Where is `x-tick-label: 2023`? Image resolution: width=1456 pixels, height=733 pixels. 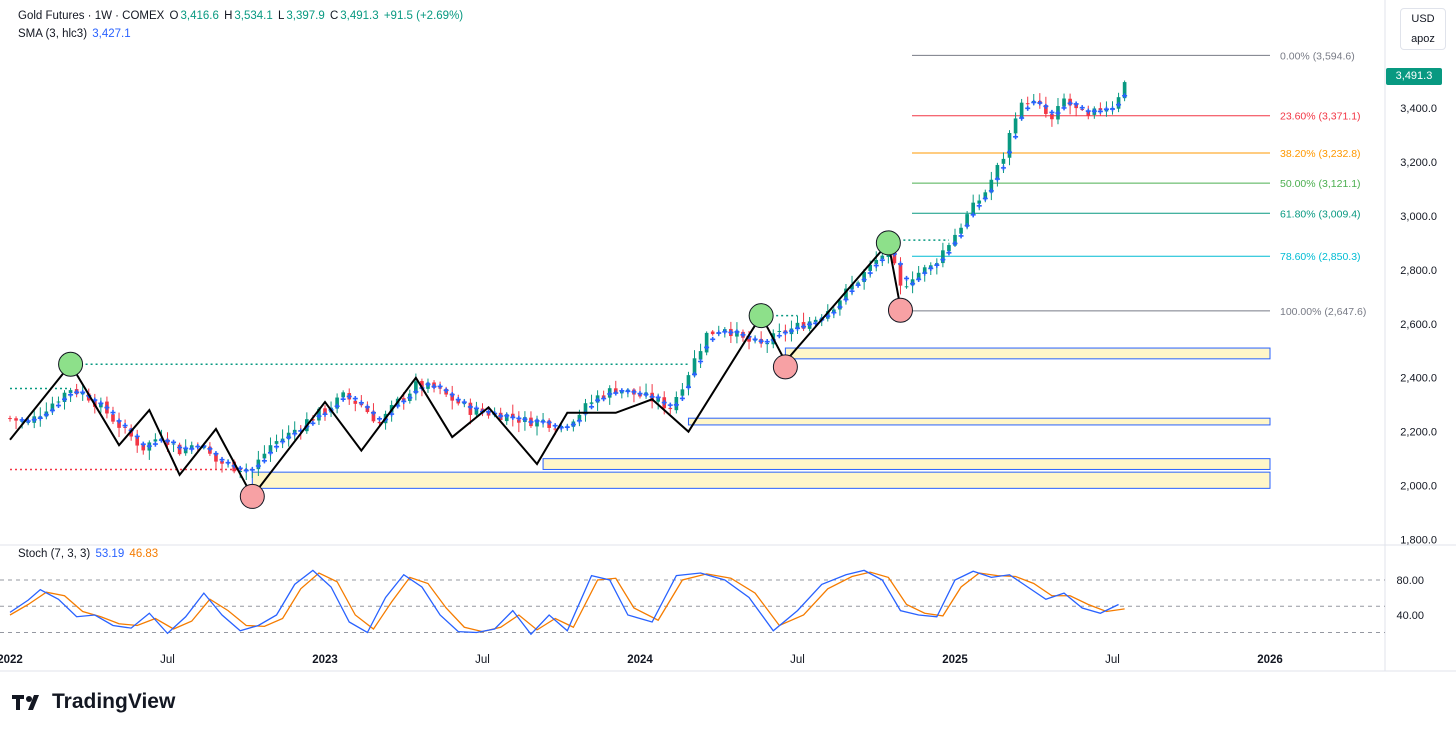
x-tick-label: 2023 is located at coordinates (325, 660).